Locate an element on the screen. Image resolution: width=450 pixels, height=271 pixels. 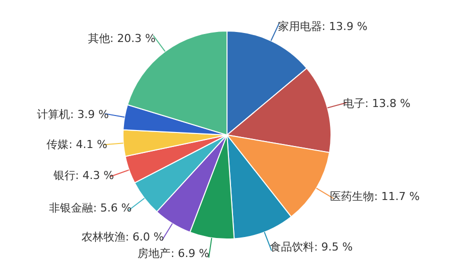
slice-label: 农林牧渔: 6.0 % is located at coordinates (122, 237).